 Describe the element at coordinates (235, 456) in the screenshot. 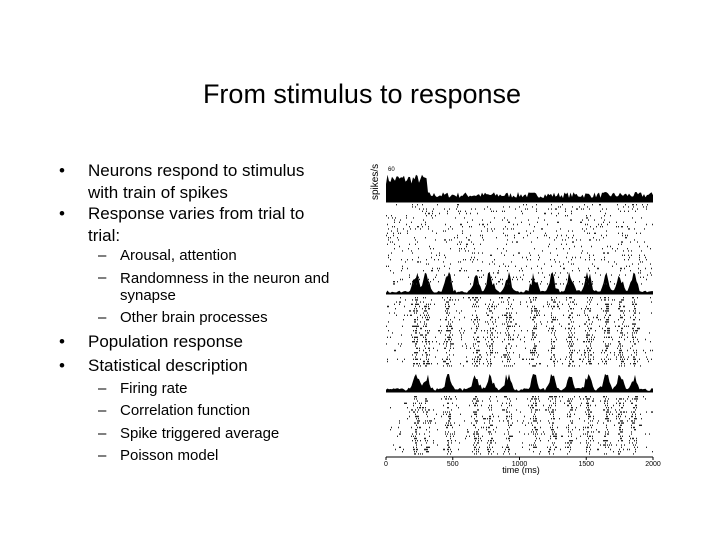

I see `sub-item-poisson: Poisson model` at that location.